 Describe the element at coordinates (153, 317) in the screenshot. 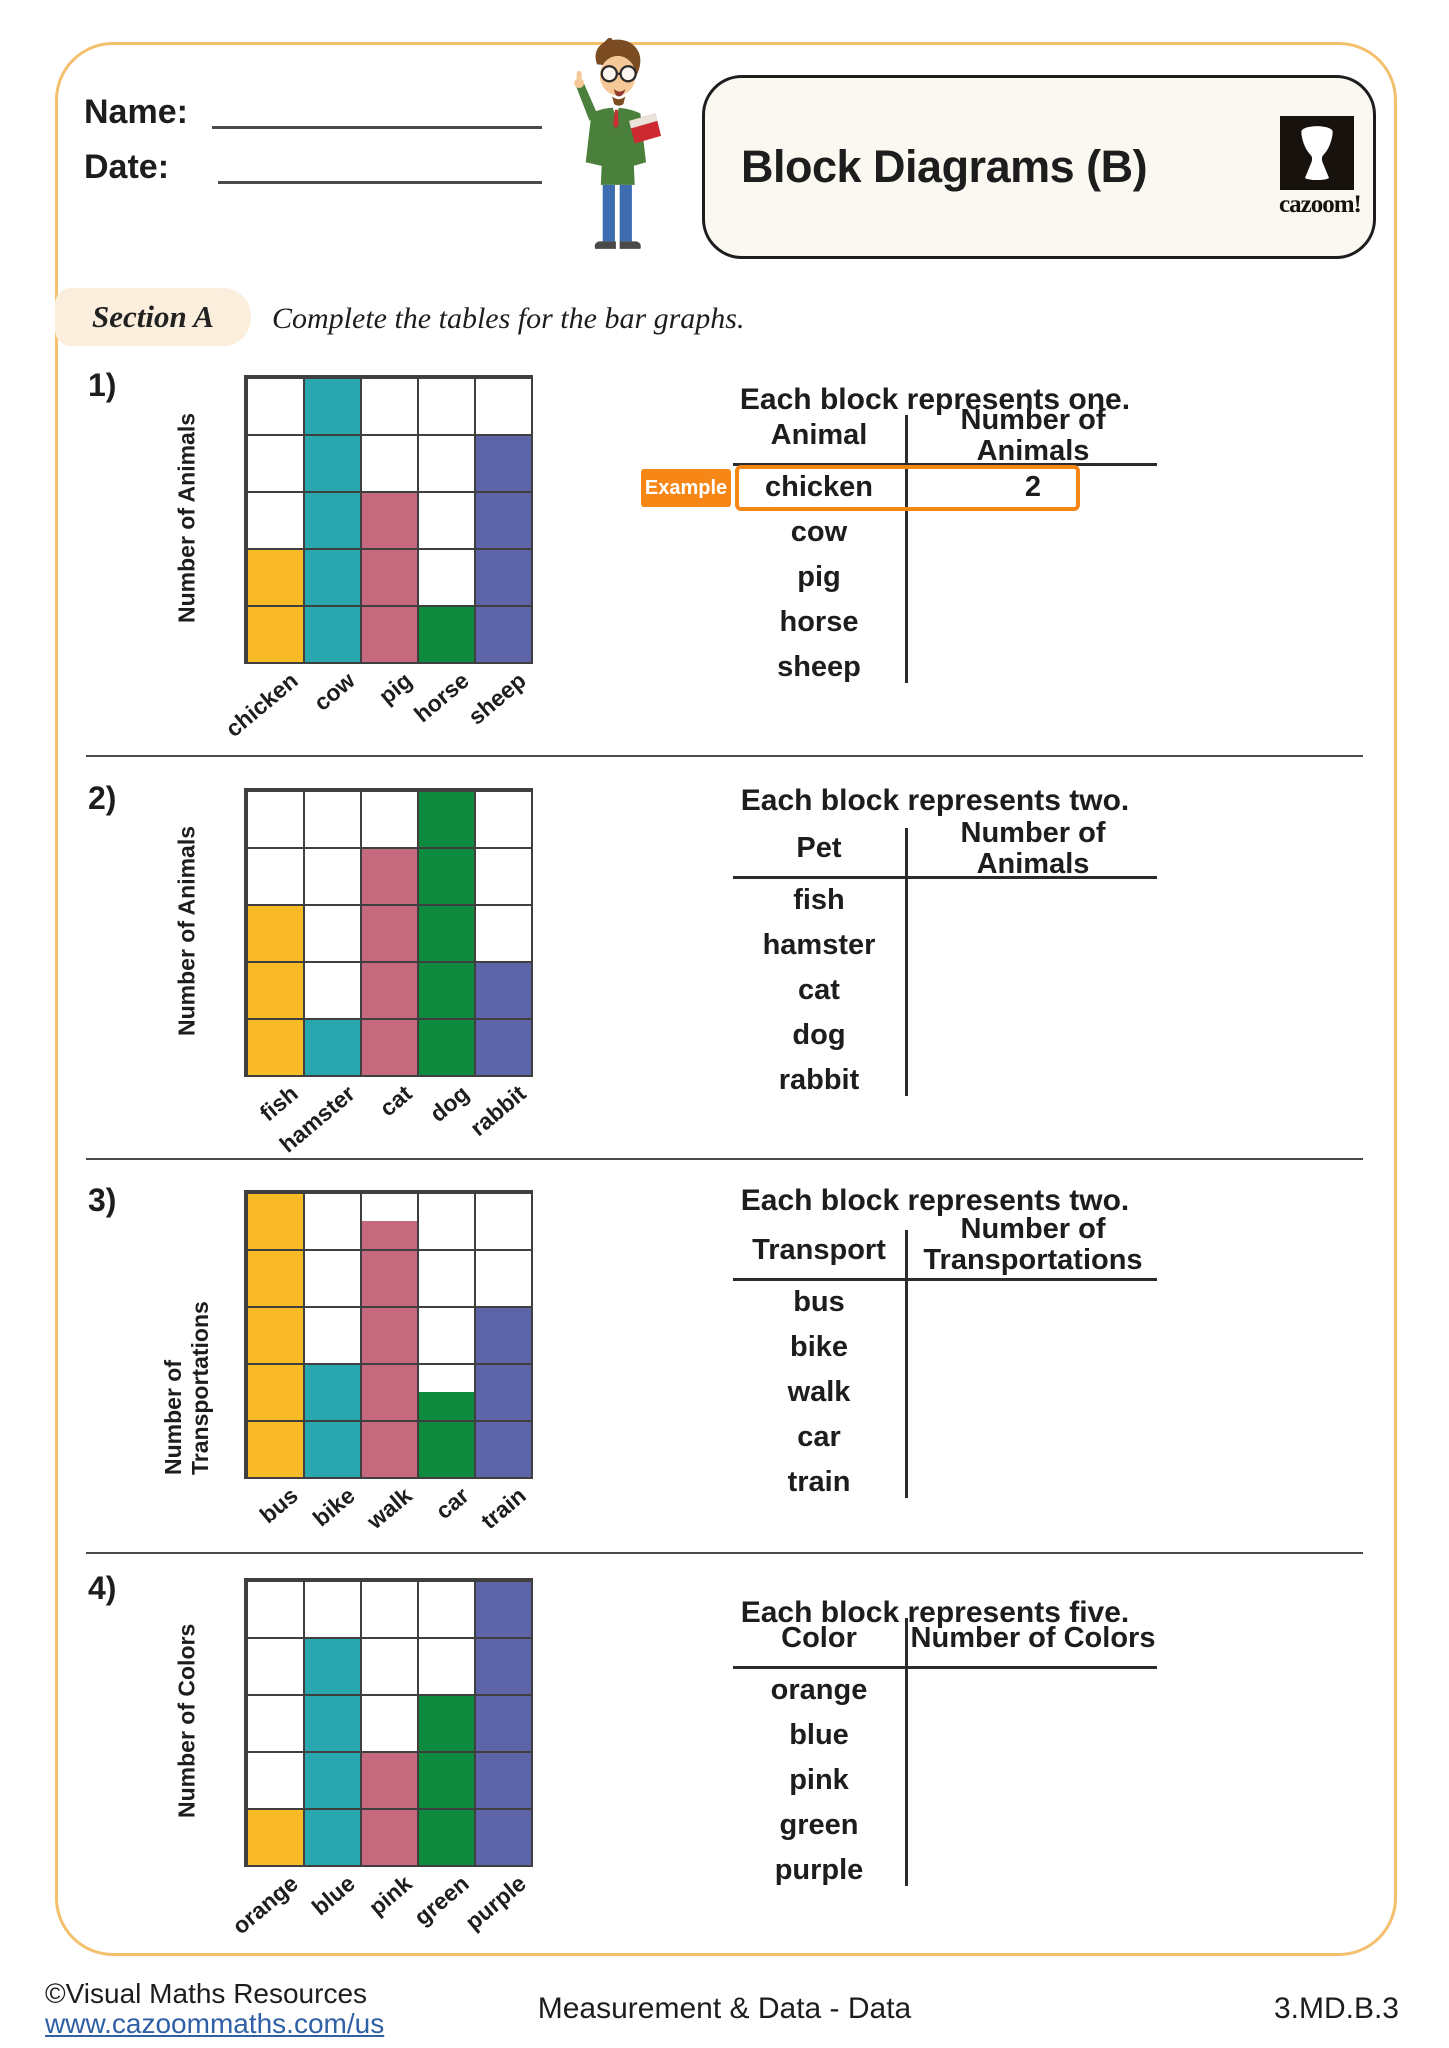

I see `section-badge: Section A` at that location.